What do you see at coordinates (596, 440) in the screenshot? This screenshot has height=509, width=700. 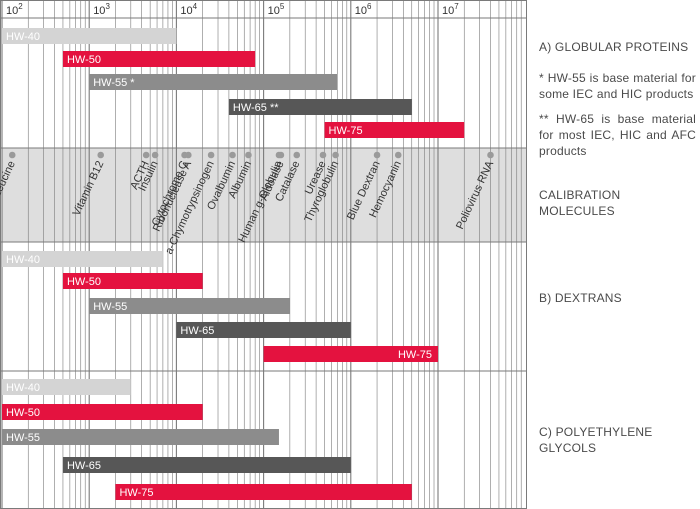 I see `panel-label-polyethylene-glycols: C) POLYETHYLENE GLYCOLS` at bounding box center [596, 440].